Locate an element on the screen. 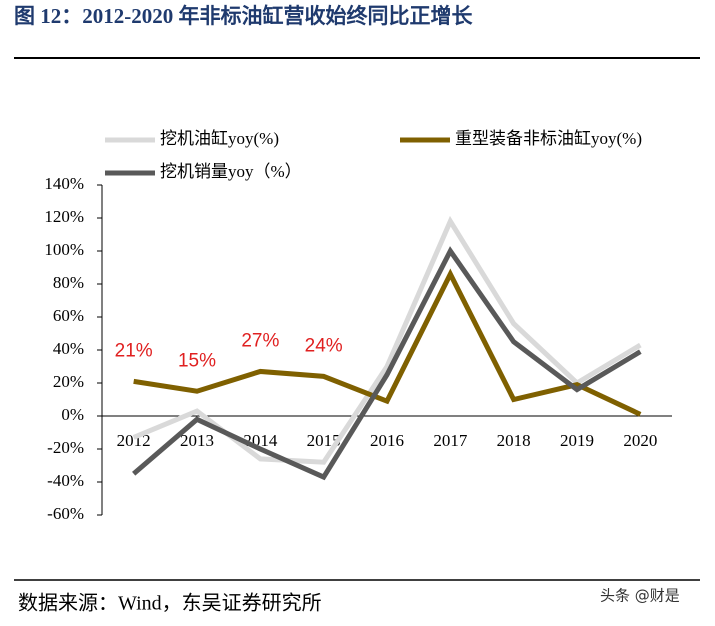  y-tick-label: -60% is located at coordinates (65, 513).